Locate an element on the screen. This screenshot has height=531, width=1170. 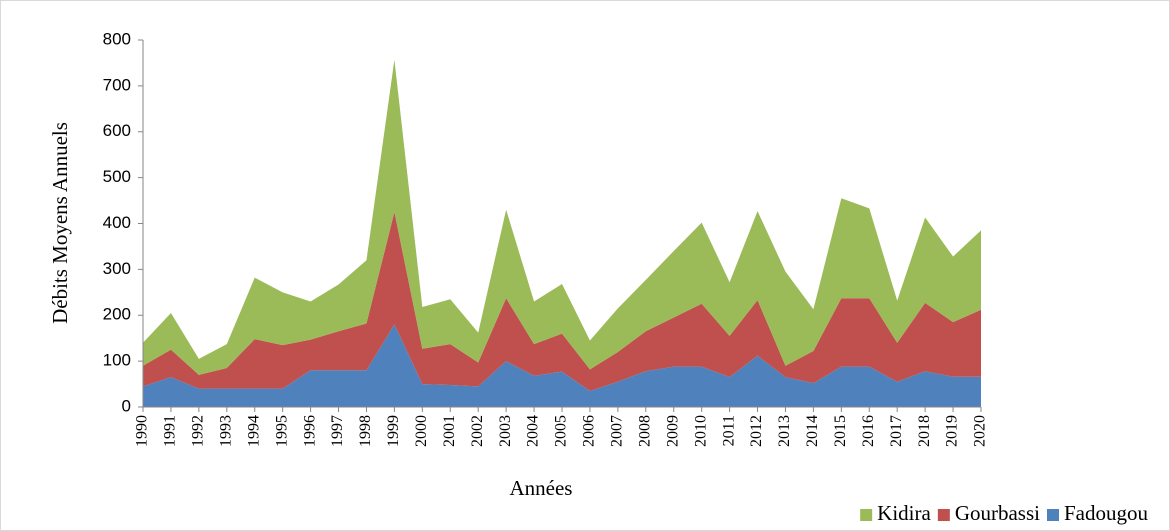
x-tick-label: 2011 is located at coordinates (728, 430).